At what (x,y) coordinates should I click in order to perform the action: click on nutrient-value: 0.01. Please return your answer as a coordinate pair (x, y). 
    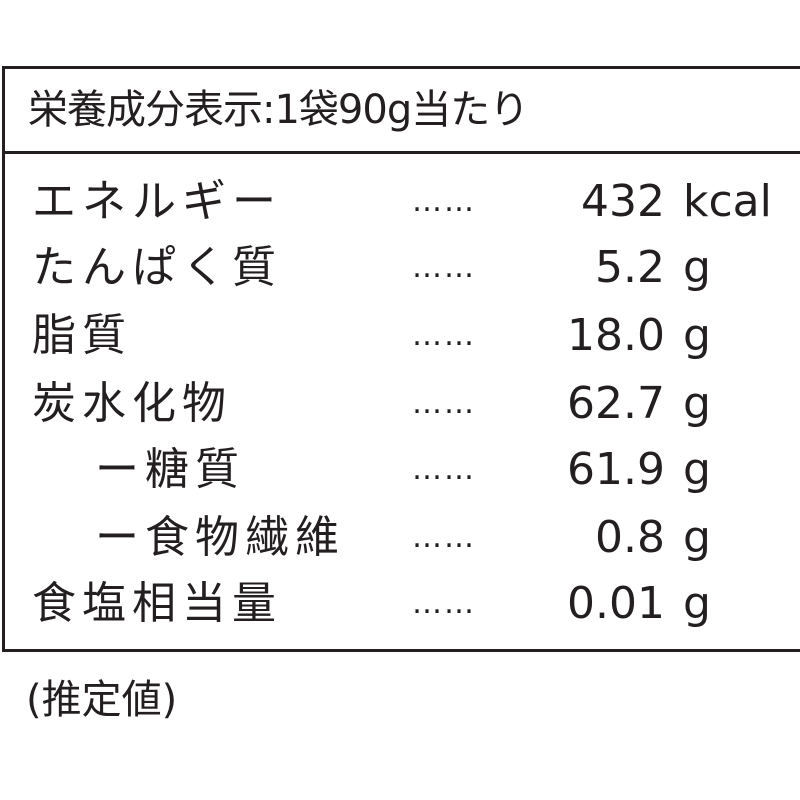
    Looking at the image, I should click on (616, 603).